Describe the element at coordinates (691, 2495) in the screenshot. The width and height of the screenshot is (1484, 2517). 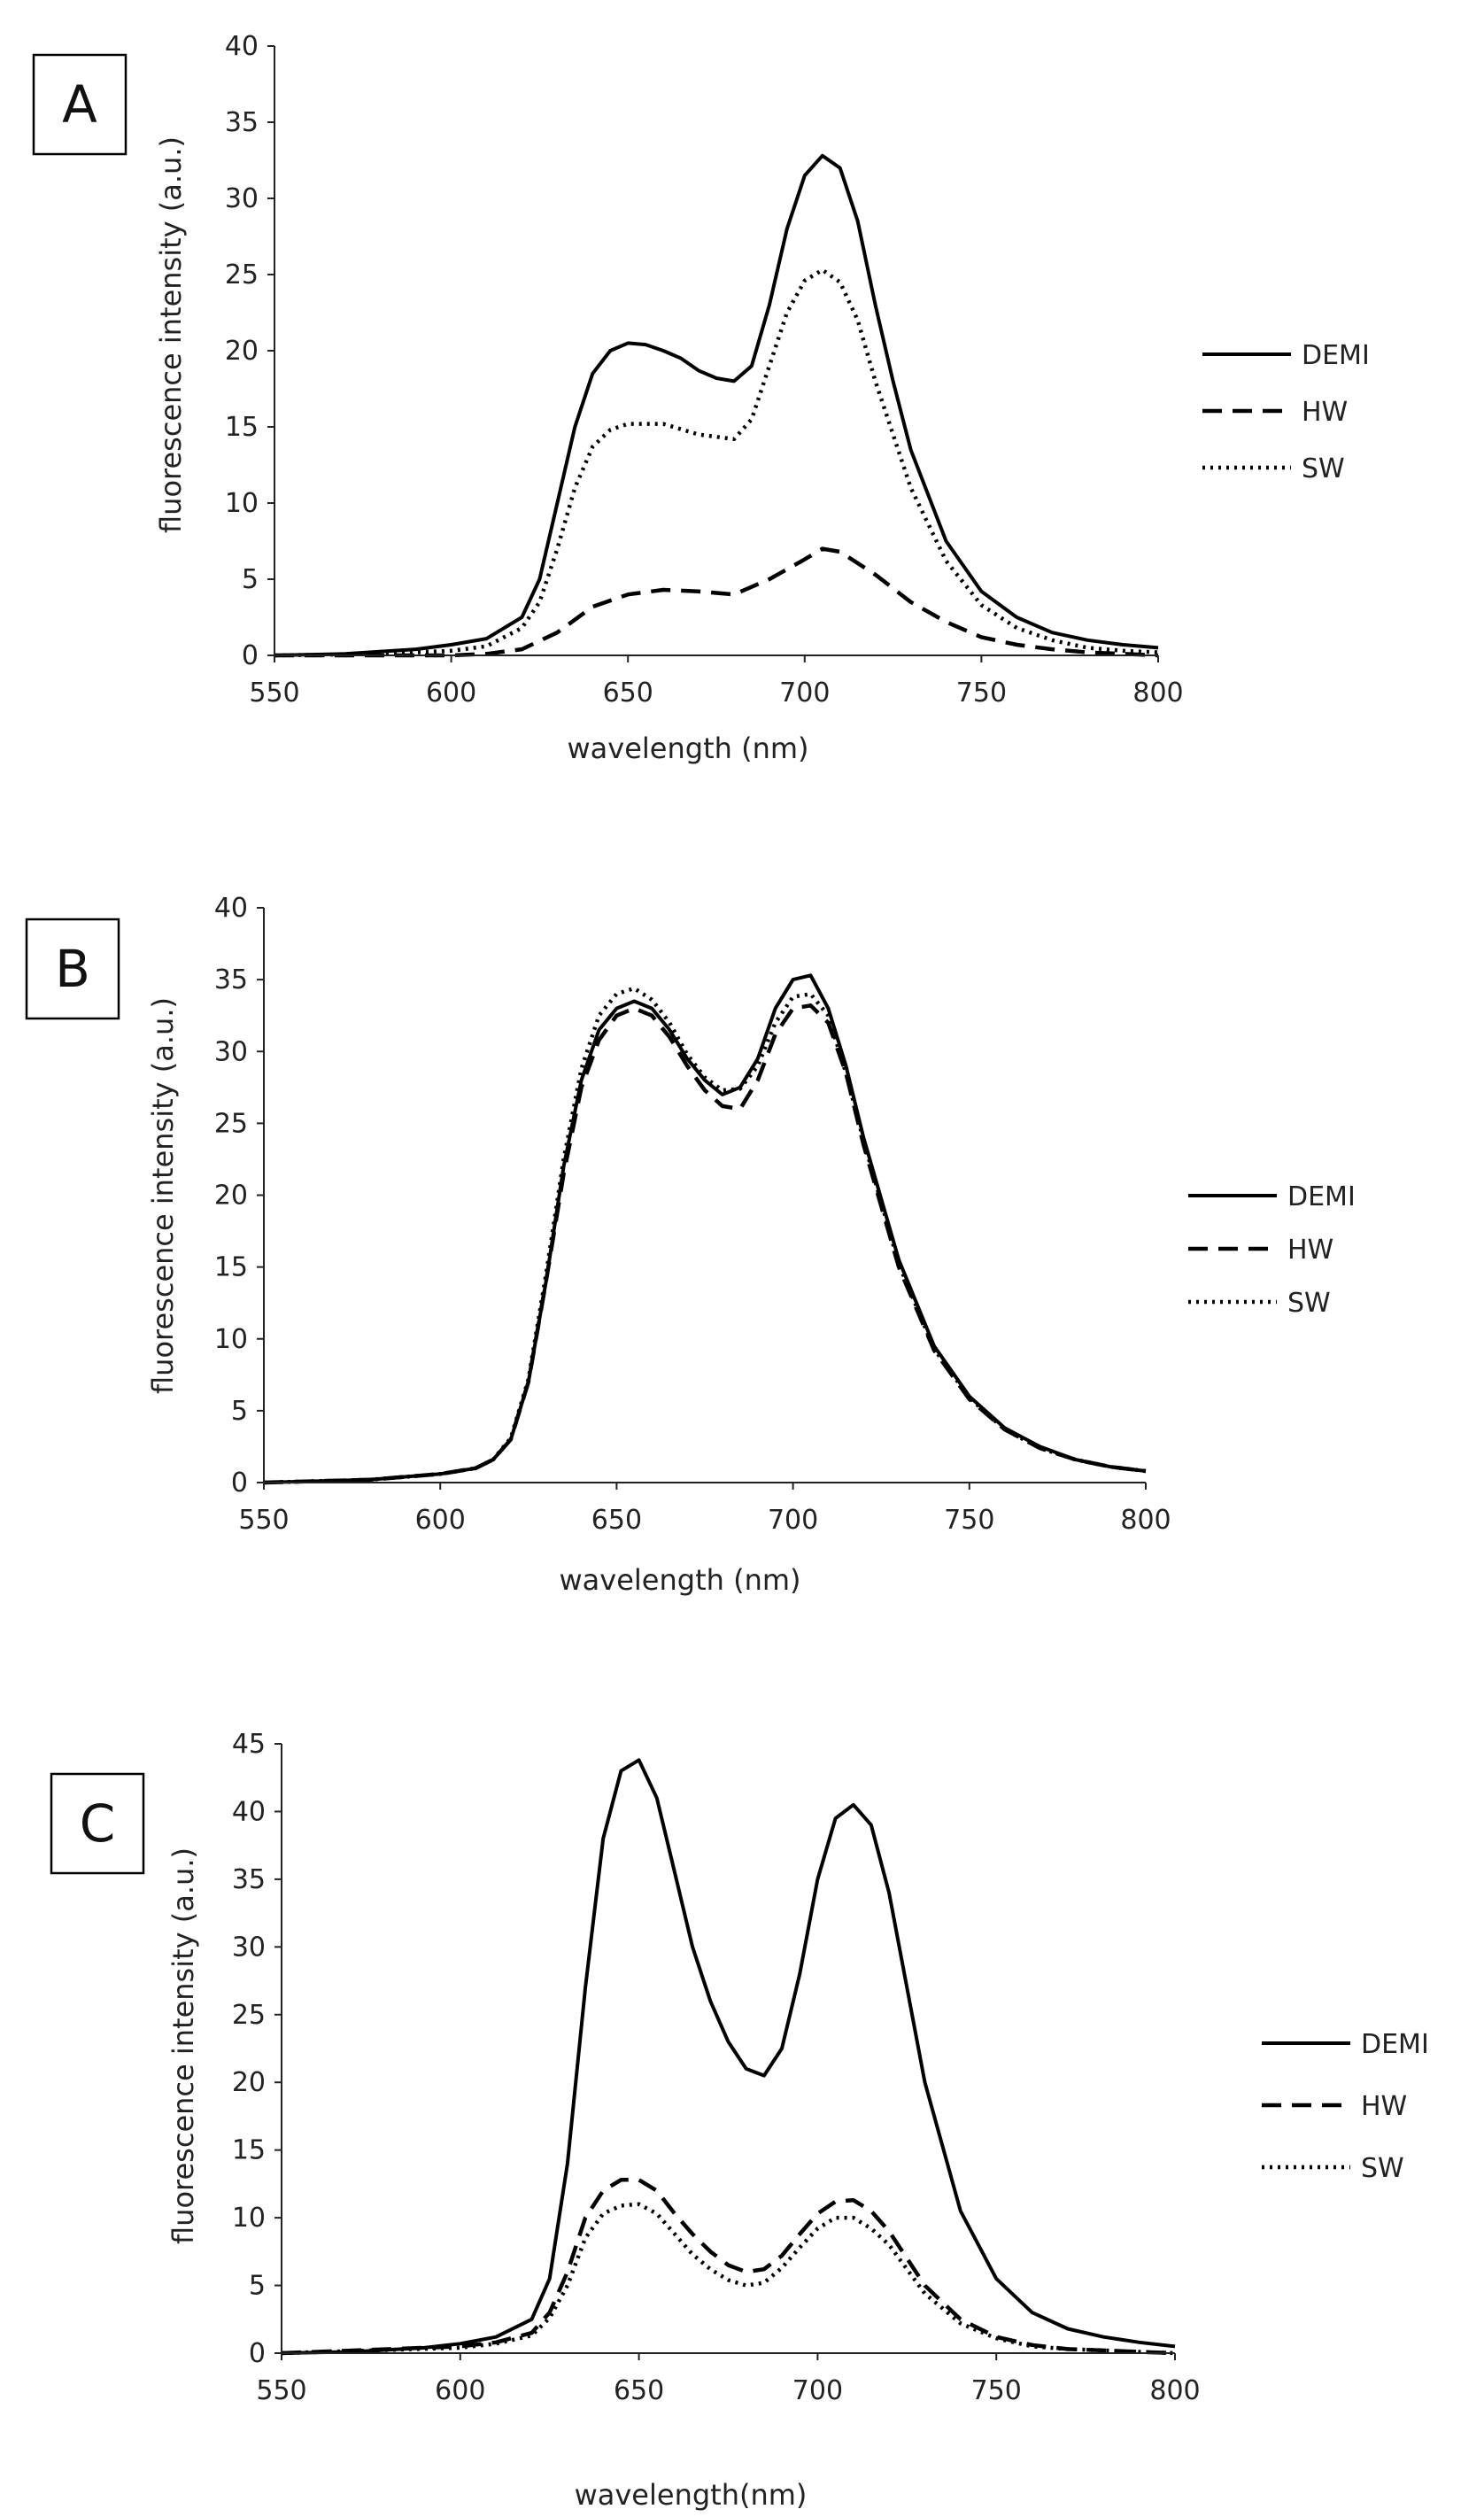
I see `x-axis-title: wavelength(nm)` at that location.